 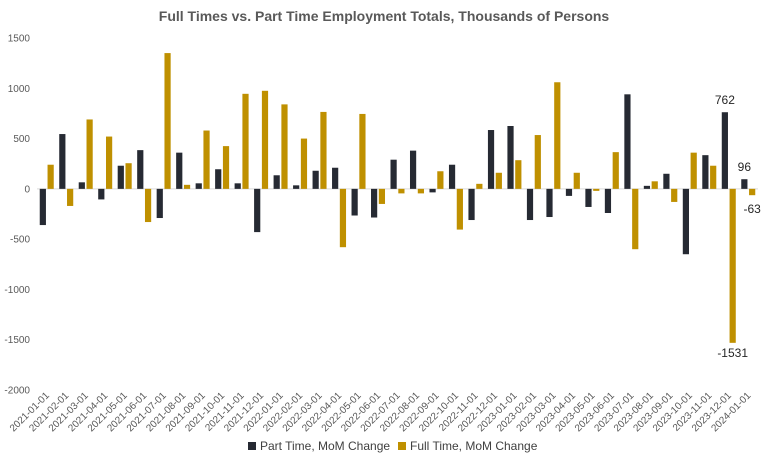 What do you see at coordinates (732, 353) in the screenshot?
I see `data-label: -1531` at bounding box center [732, 353].